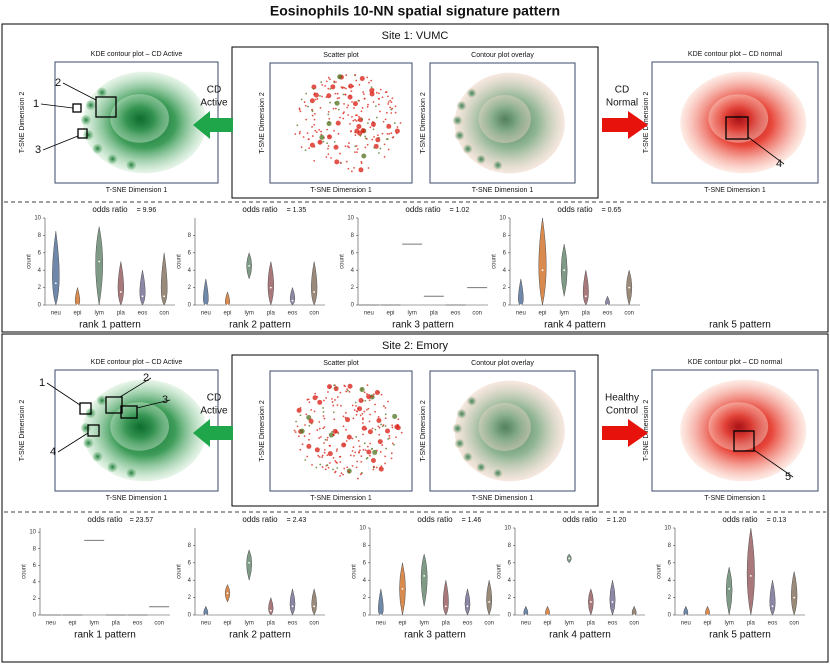 This screenshot has height=664, width=830. I want to click on y-axis-label: count, so click(355, 571).